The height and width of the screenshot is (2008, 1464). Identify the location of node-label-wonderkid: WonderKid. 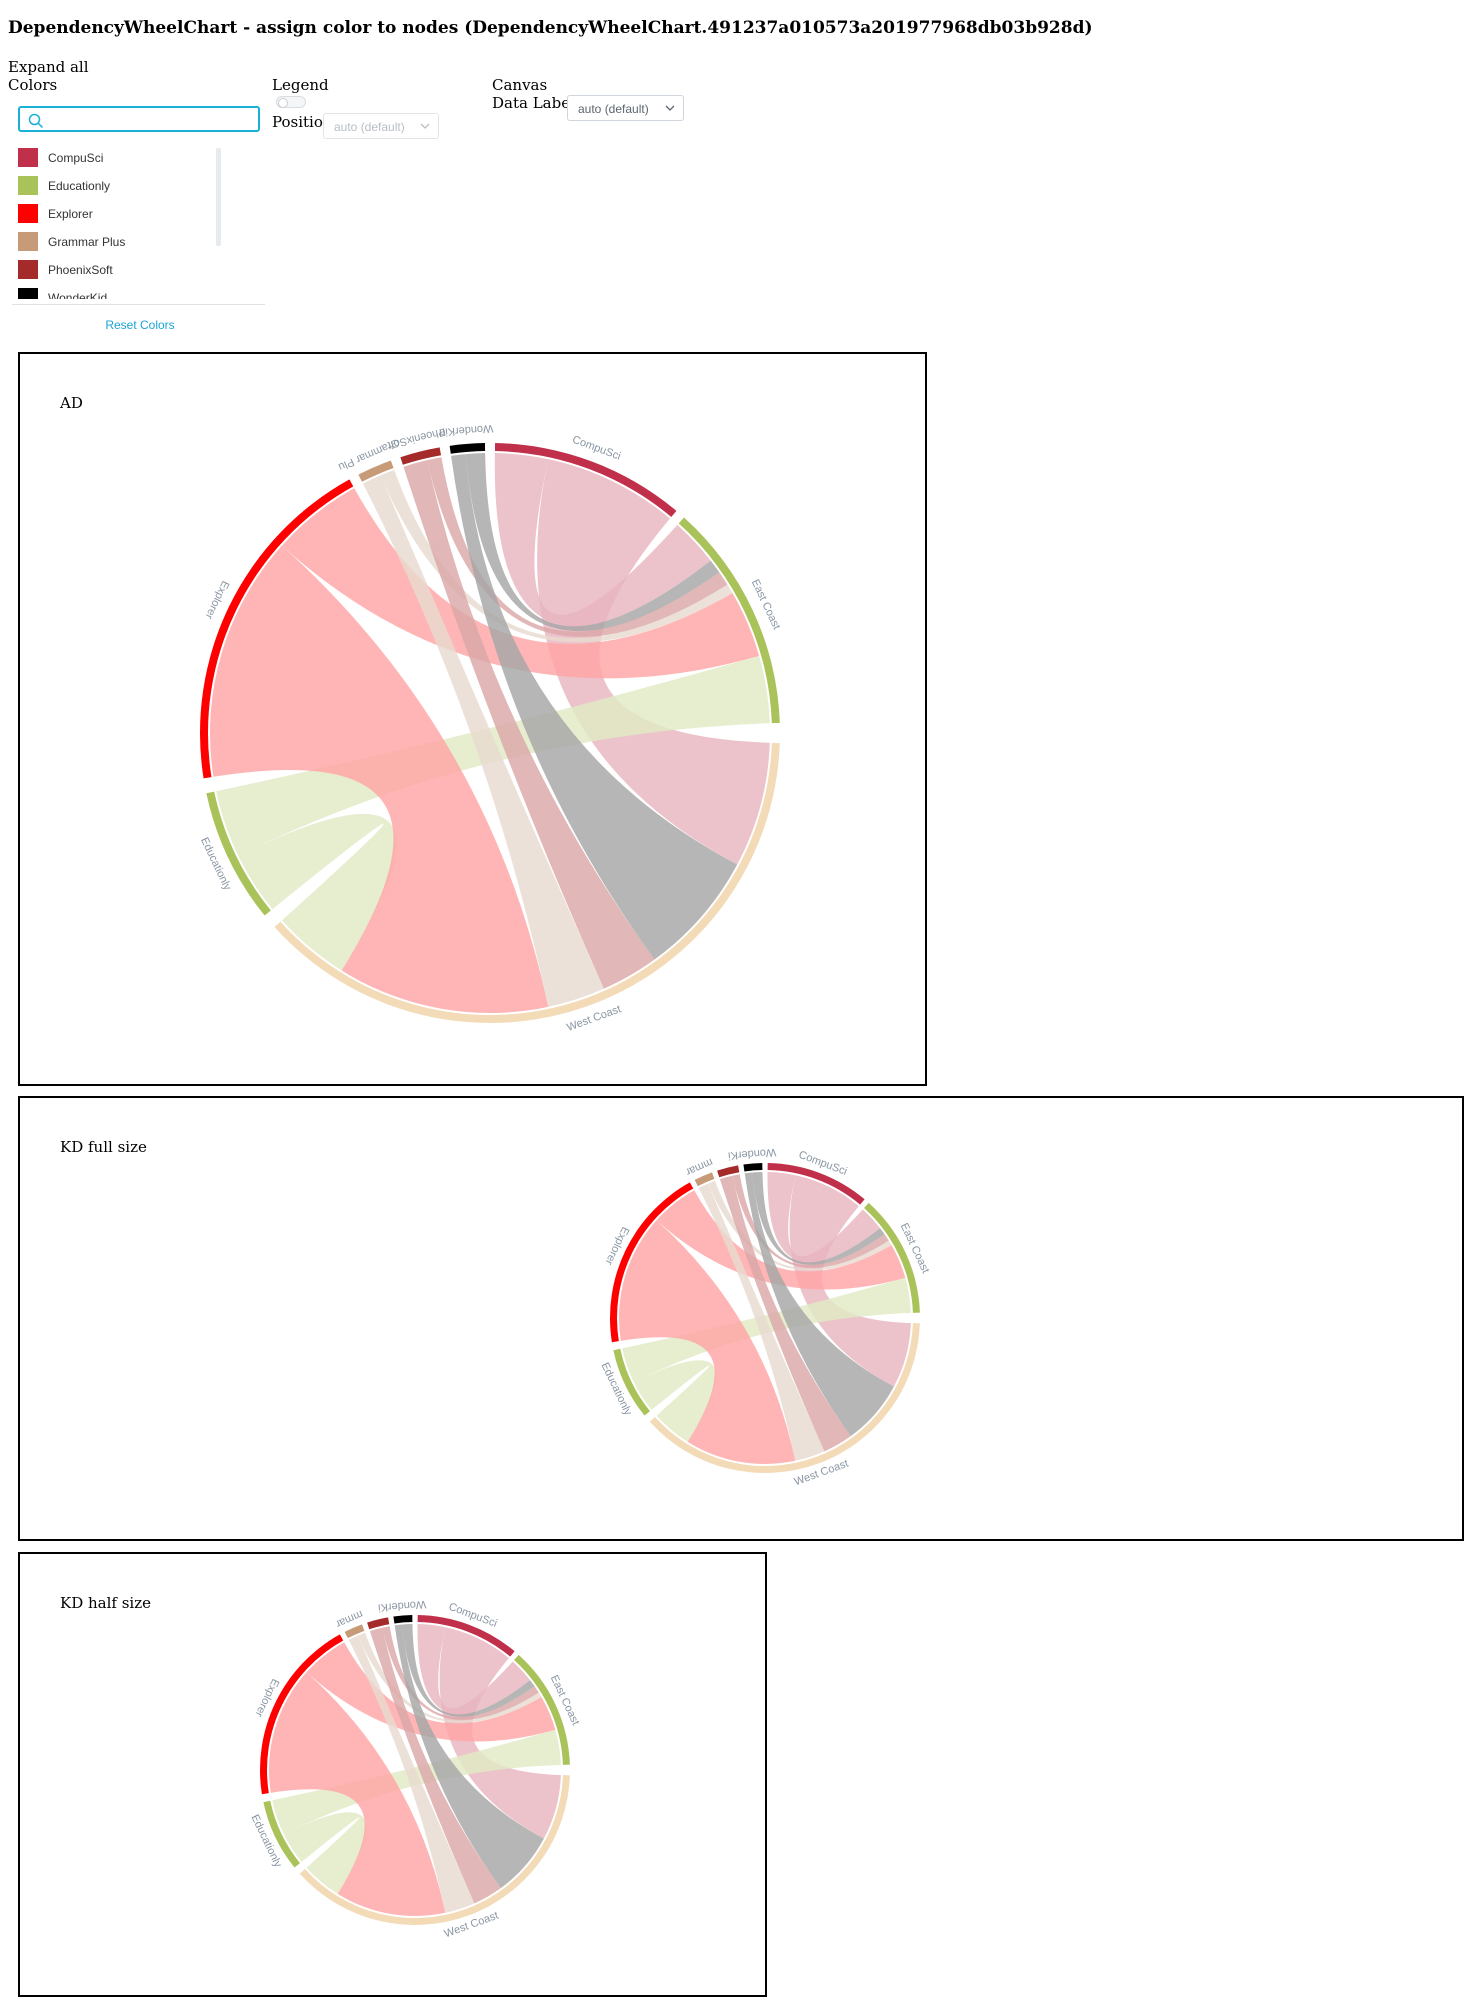
(466, 430).